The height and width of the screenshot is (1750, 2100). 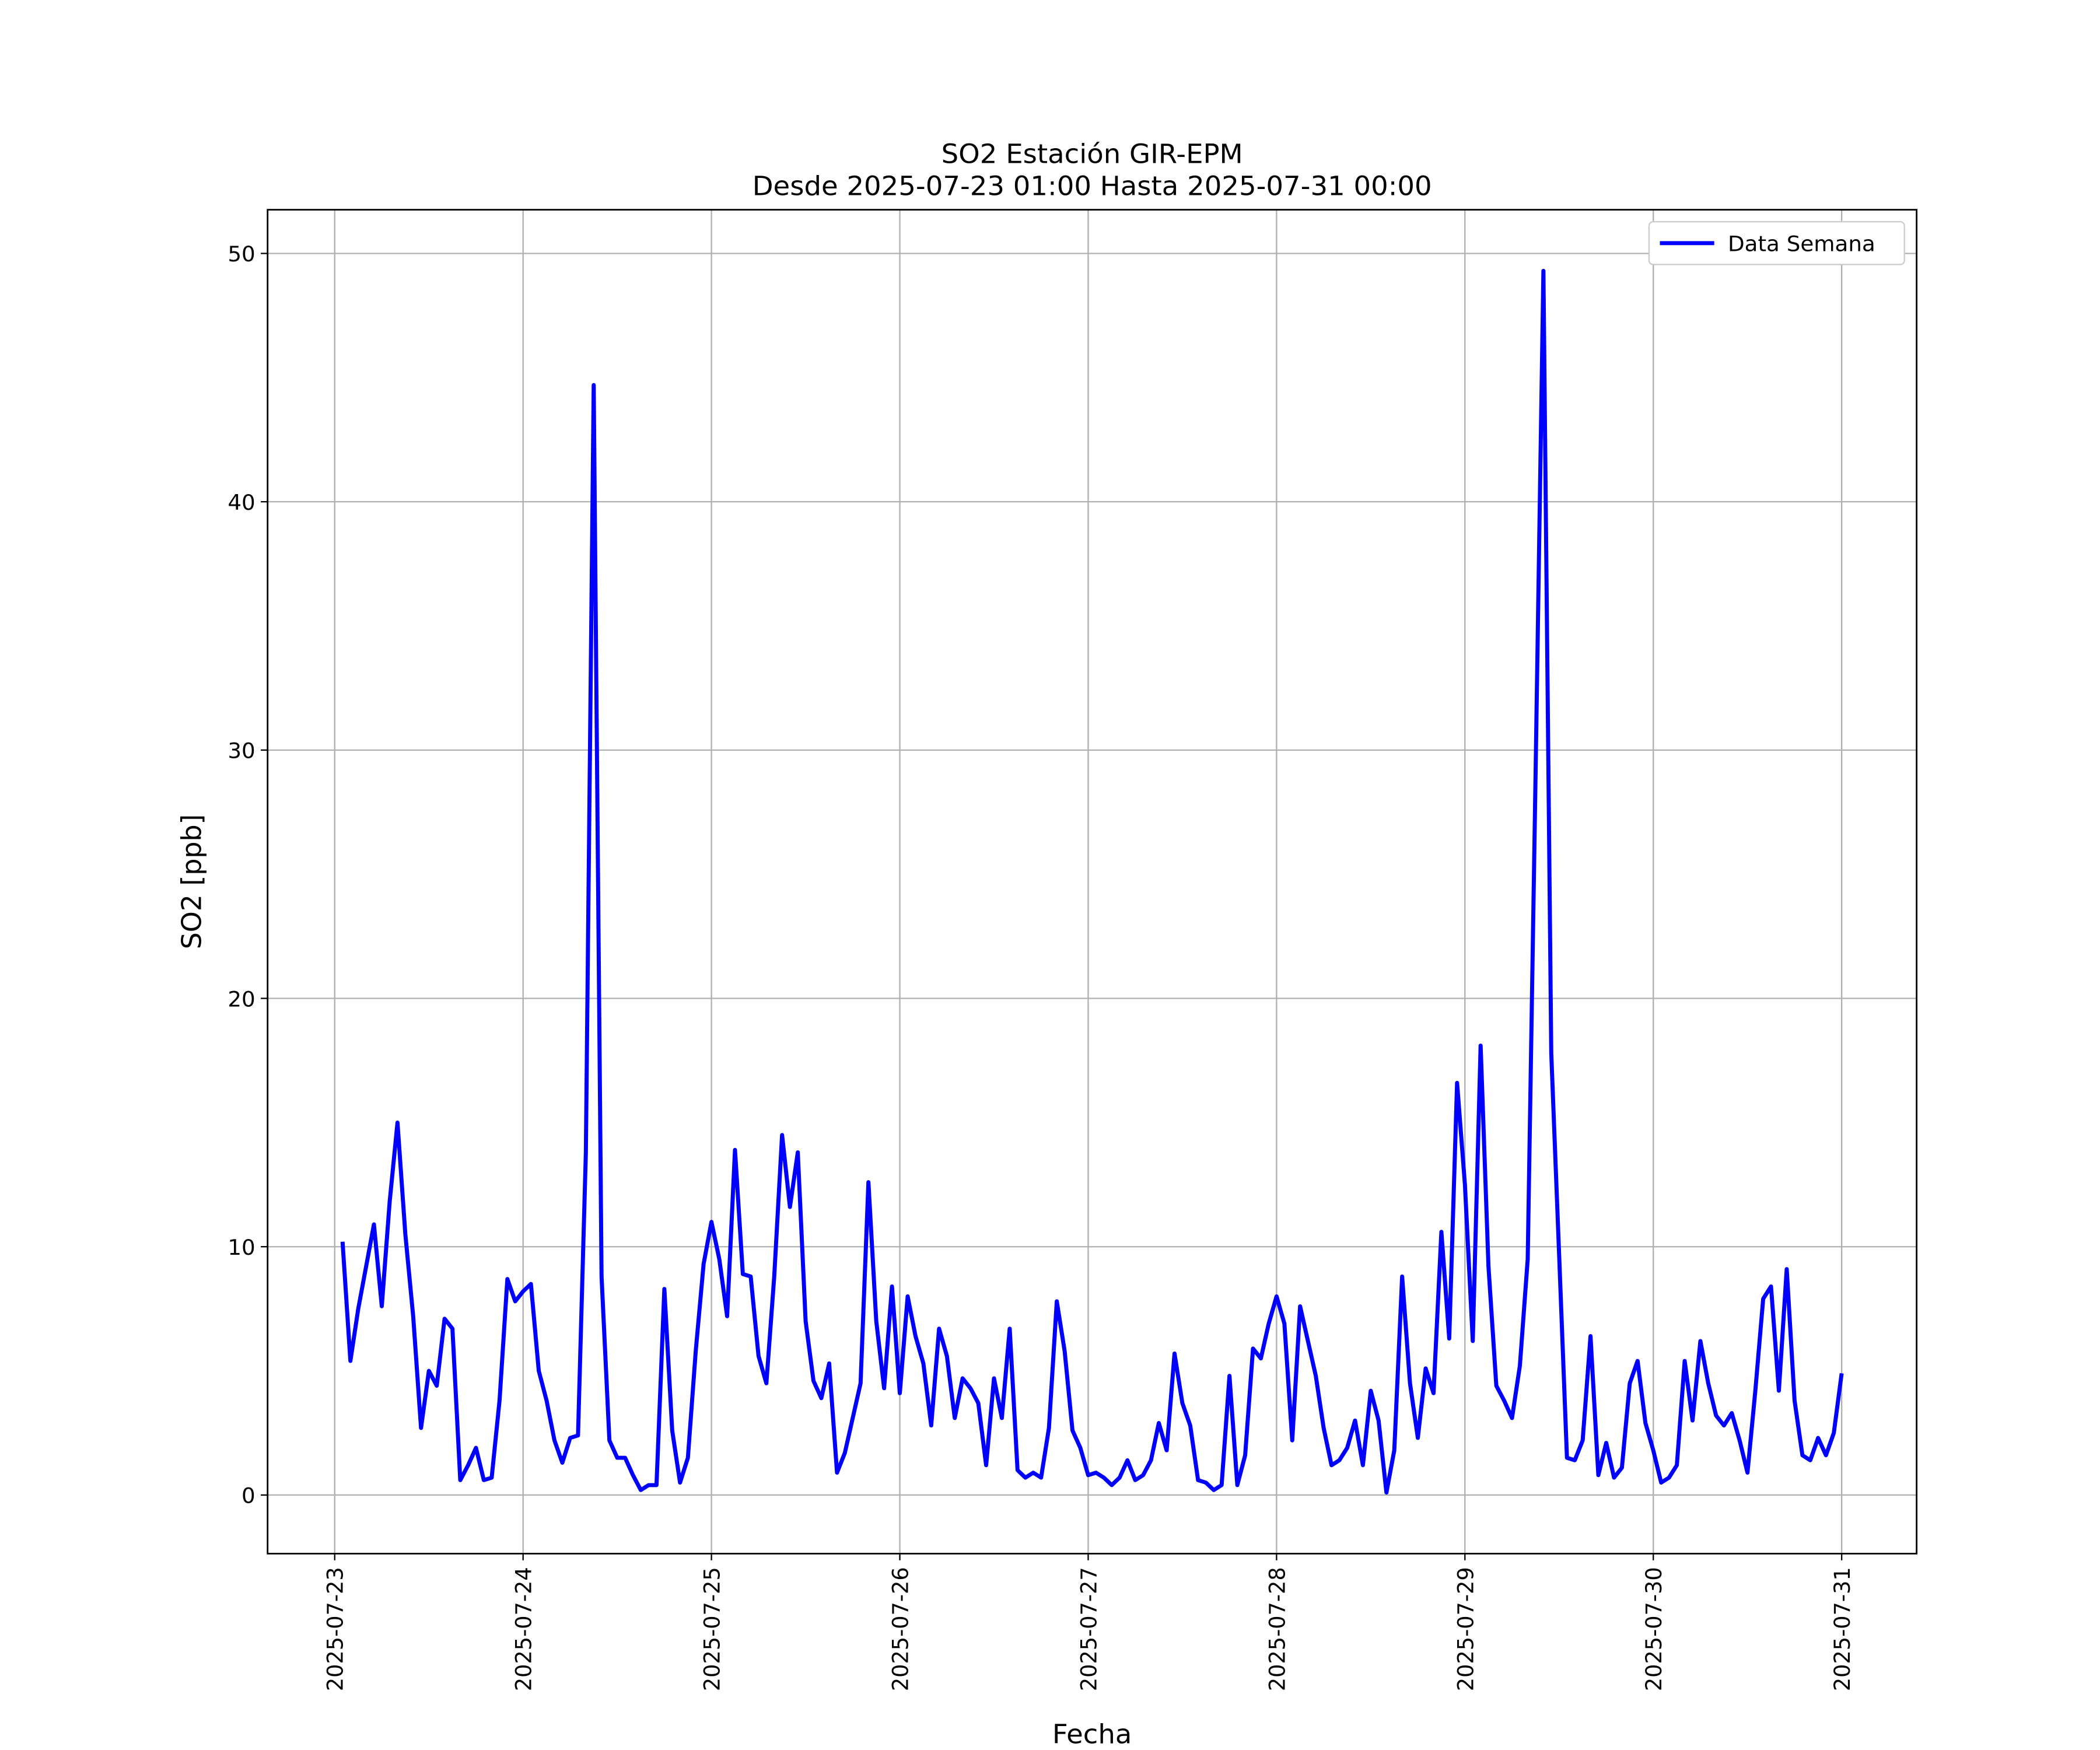 I want to click on x-axis-label: Fecha, so click(x=1092, y=1734).